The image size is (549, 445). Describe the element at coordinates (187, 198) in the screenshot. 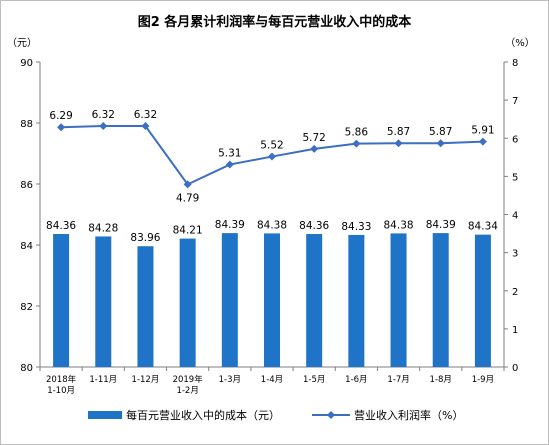

I see `line-value-label: 4.79` at that location.